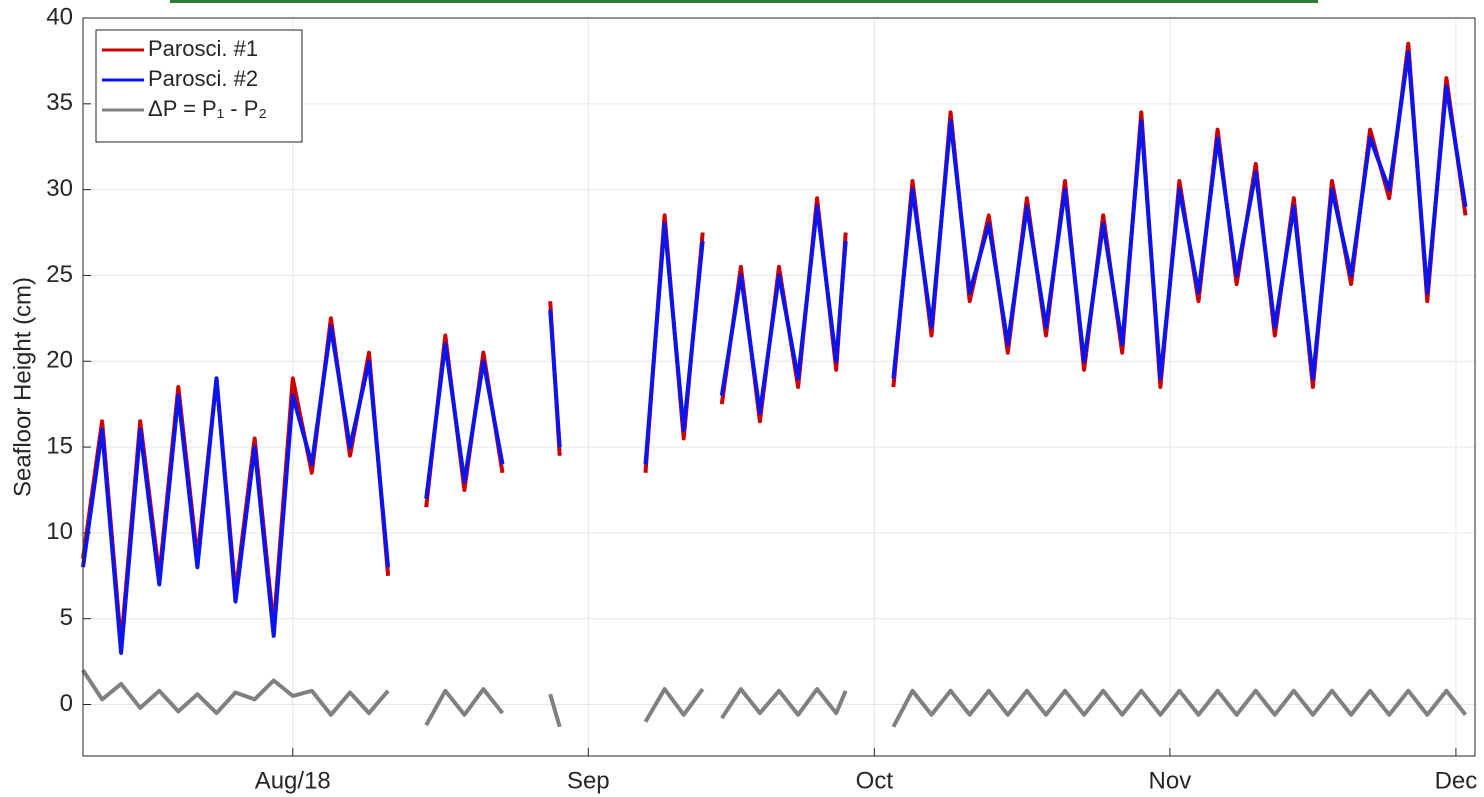  What do you see at coordinates (1456, 780) in the screenshot?
I see `x-tick-label: Dec` at bounding box center [1456, 780].